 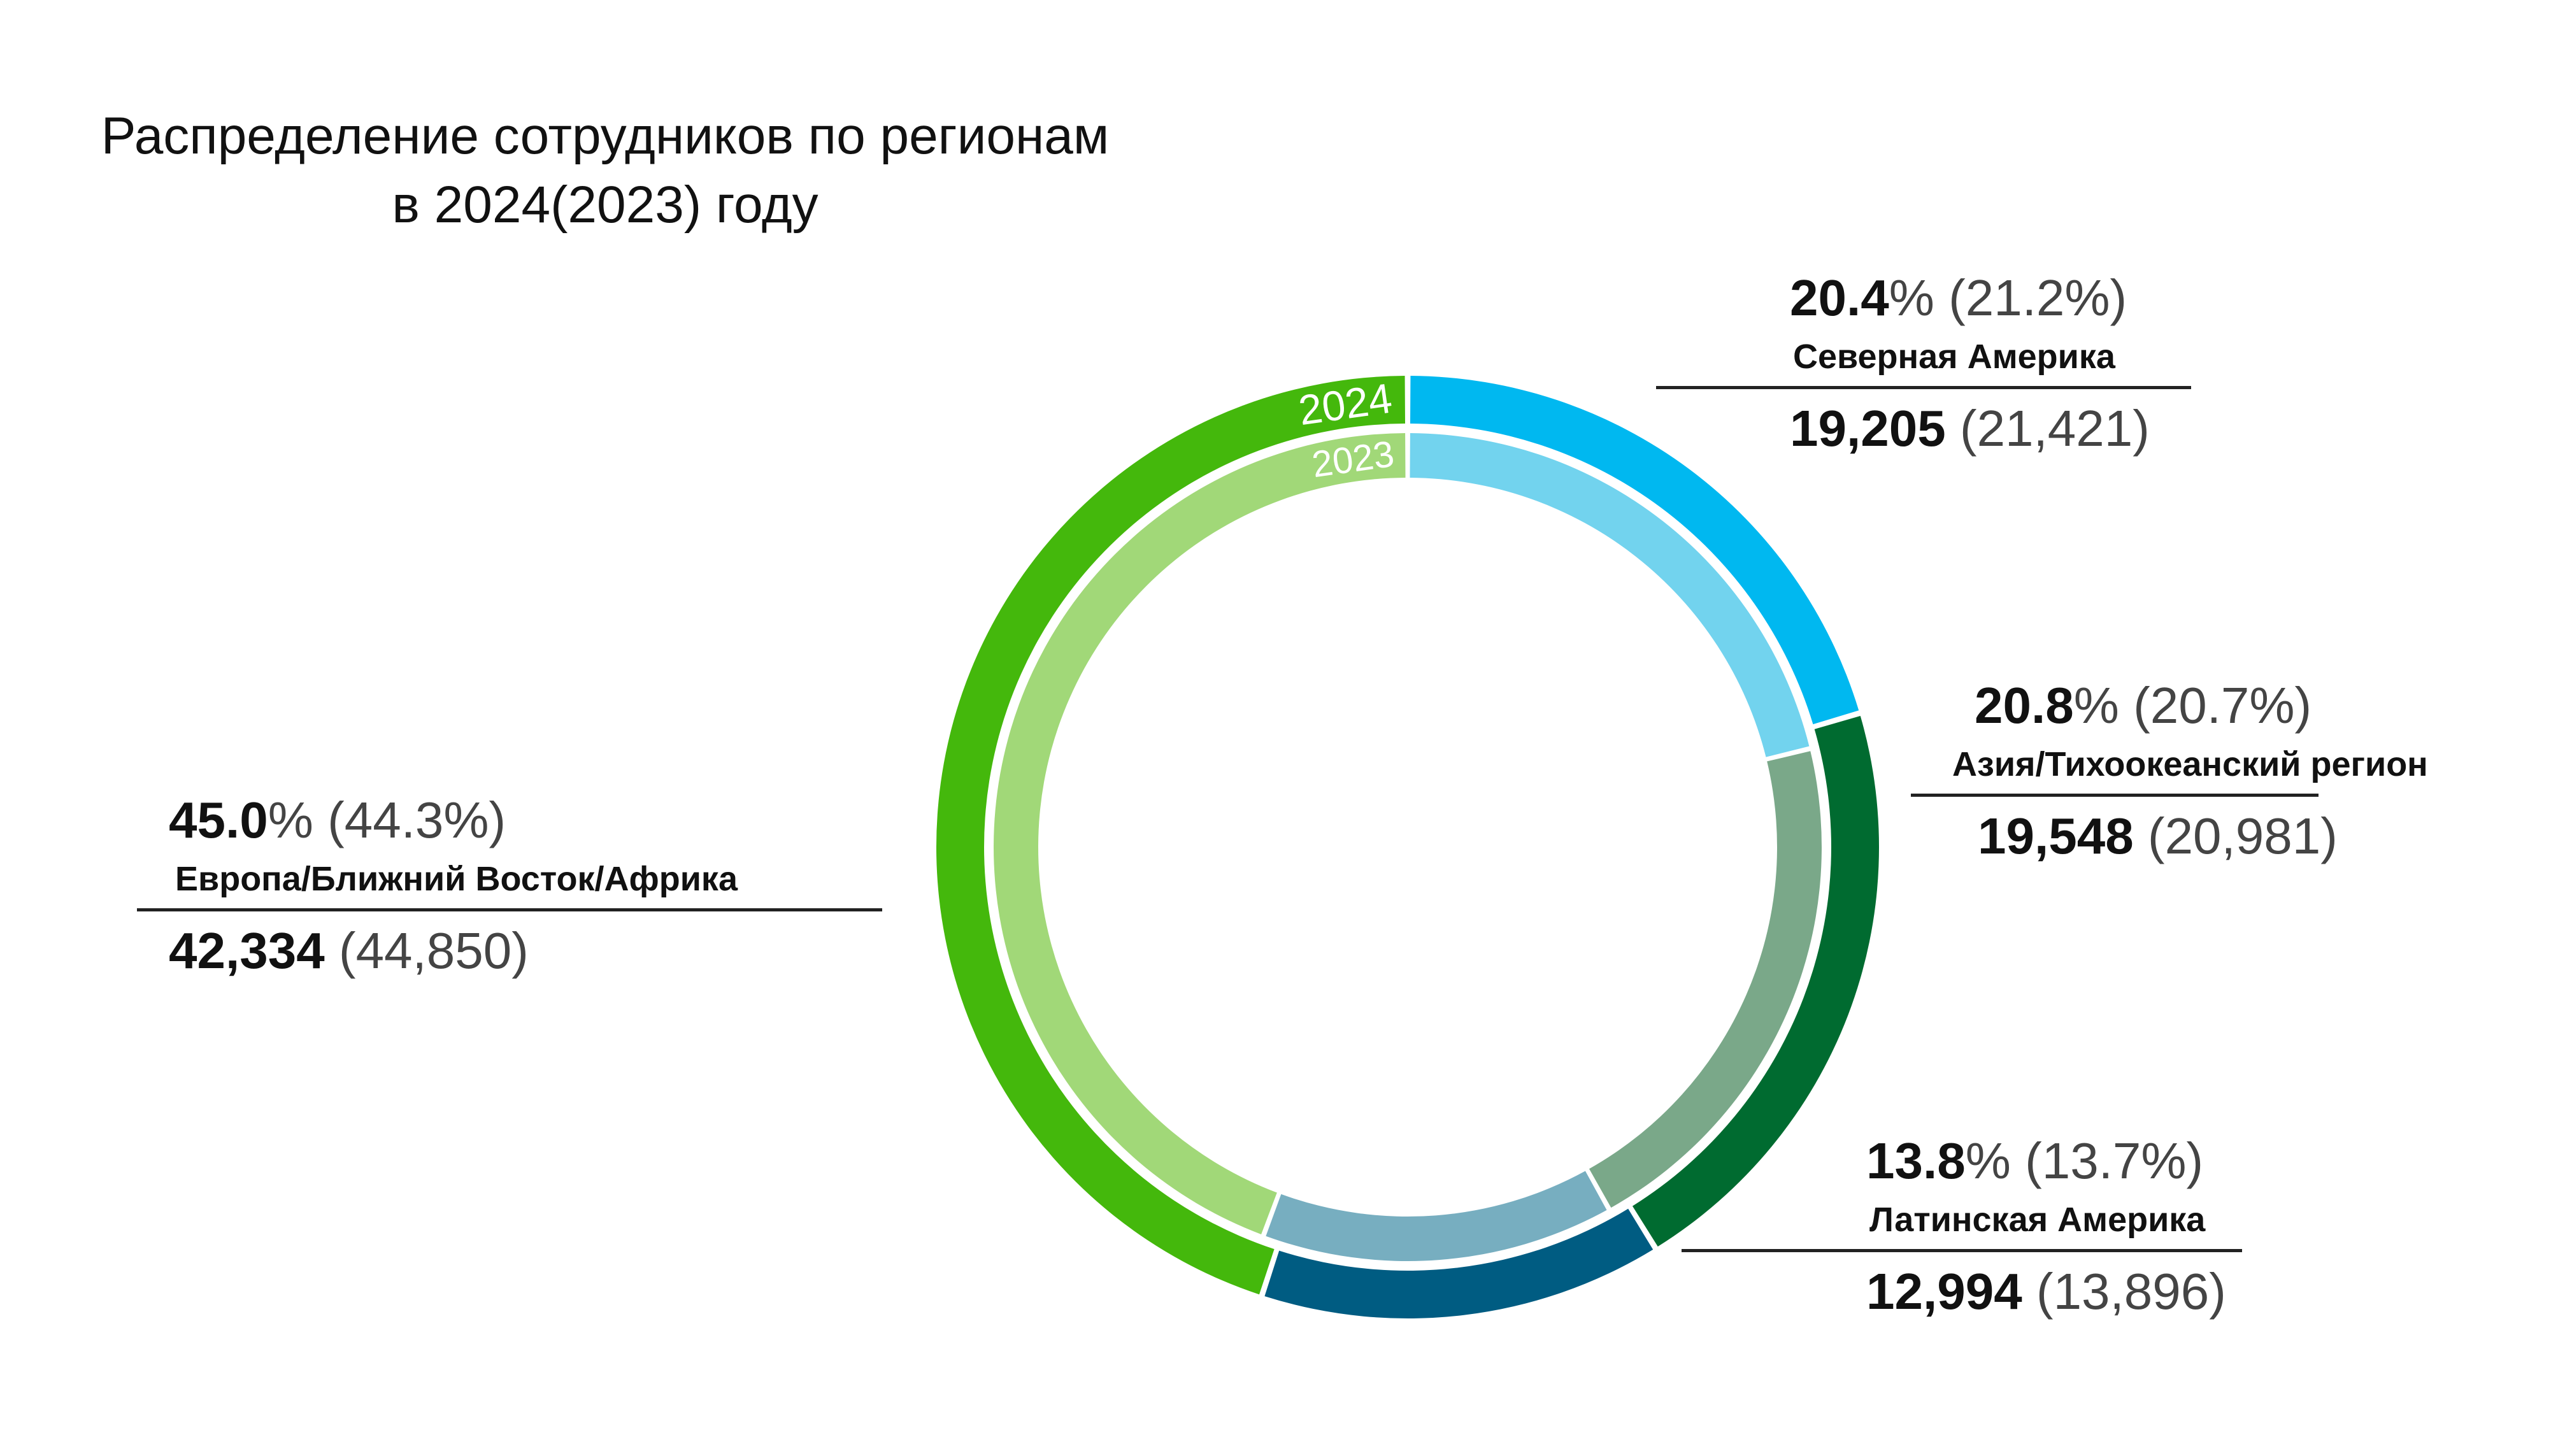 I want to click on count-2024-emea: 42,334, so click(x=247, y=950).